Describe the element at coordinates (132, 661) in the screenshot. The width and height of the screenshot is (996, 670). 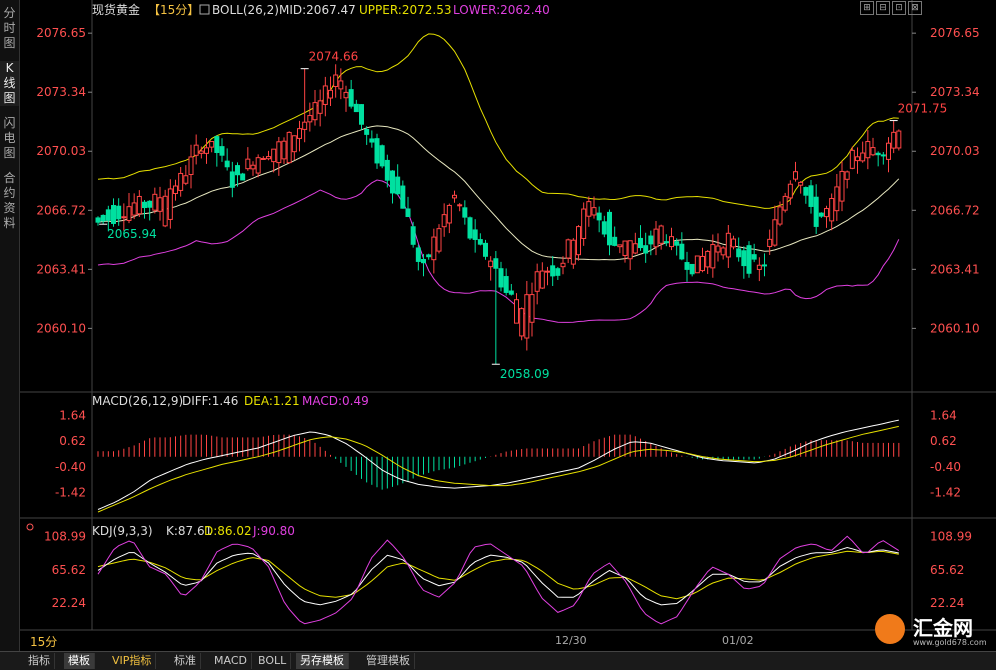
I see `bottom-tab-2: VIP指标` at that location.